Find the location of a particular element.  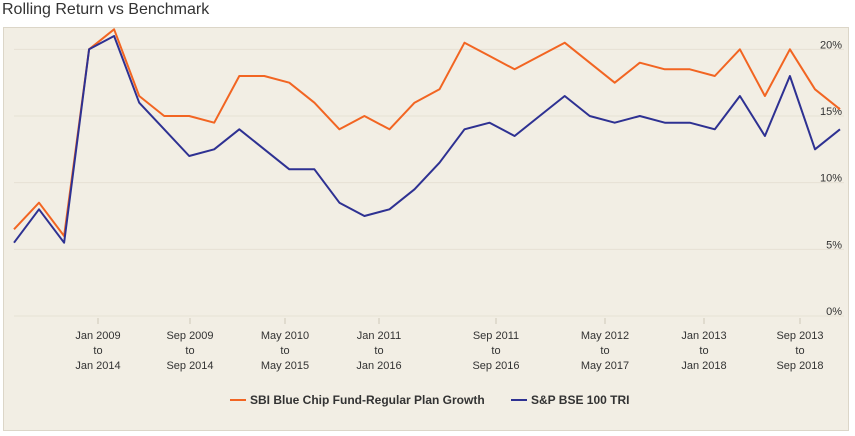

x-tick-label: Jan 2018 is located at coordinates (703, 366).